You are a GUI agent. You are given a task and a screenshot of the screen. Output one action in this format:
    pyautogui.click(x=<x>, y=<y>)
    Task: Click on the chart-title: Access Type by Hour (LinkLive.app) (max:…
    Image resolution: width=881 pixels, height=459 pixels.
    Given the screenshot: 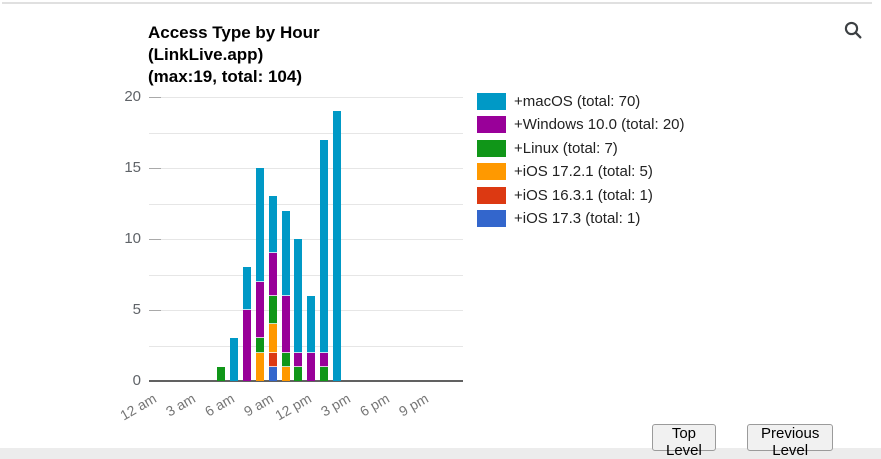 What is the action you would take?
    pyautogui.click(x=313, y=55)
    